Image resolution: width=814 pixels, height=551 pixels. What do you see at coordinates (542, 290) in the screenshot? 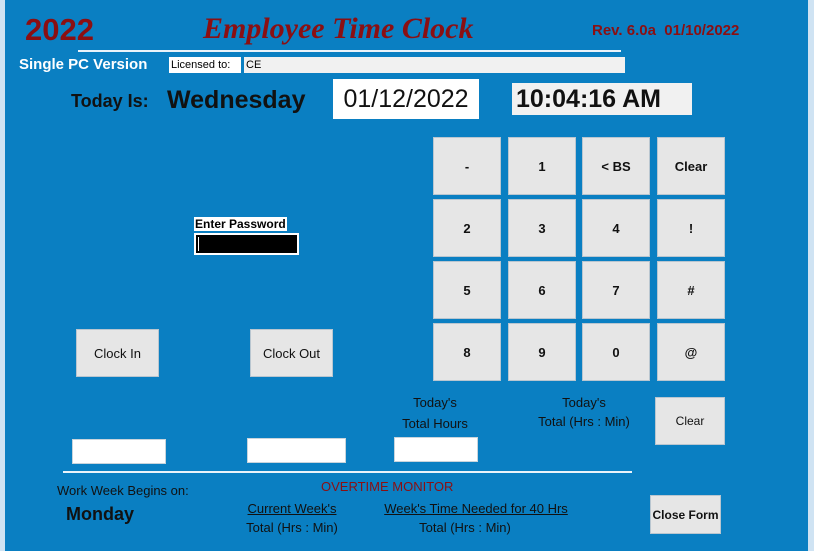
I see `keypad-key: 6` at bounding box center [542, 290].